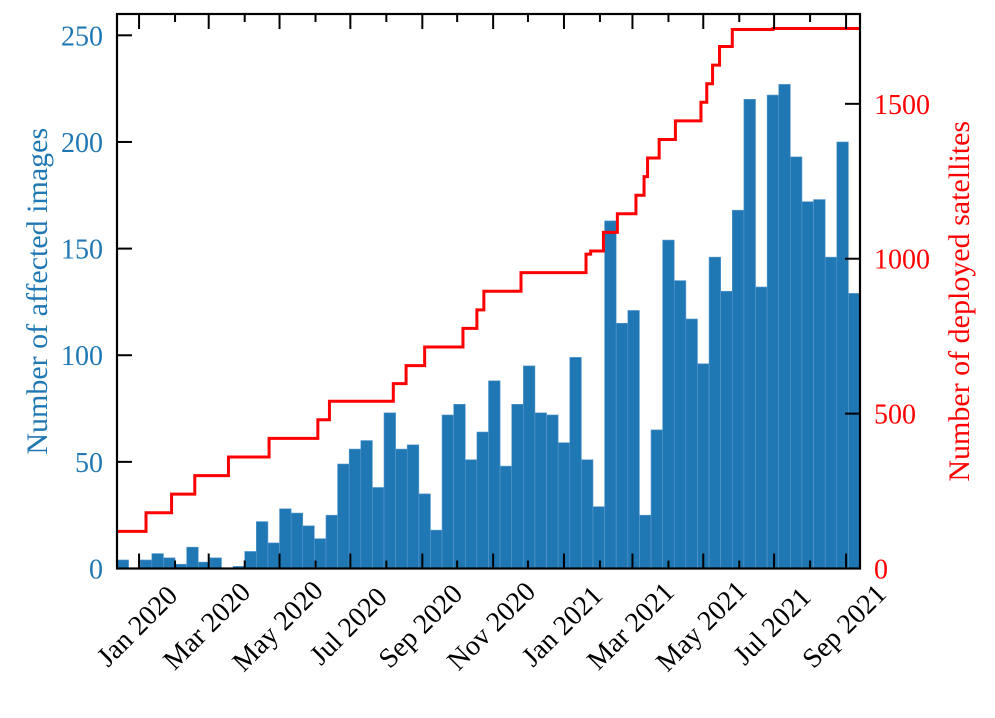 Image resolution: width=995 pixels, height=718 pixels. I want to click on y-tick-label-right: 0, so click(881, 570).